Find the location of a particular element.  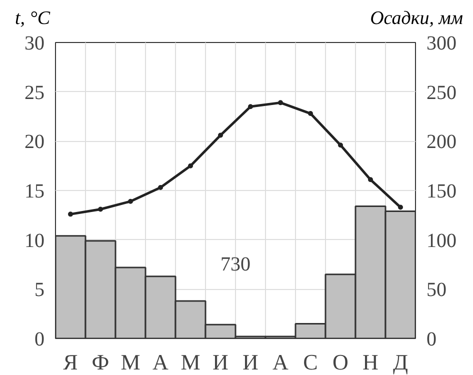

y2-tick-label: 0 is located at coordinates (431, 339).